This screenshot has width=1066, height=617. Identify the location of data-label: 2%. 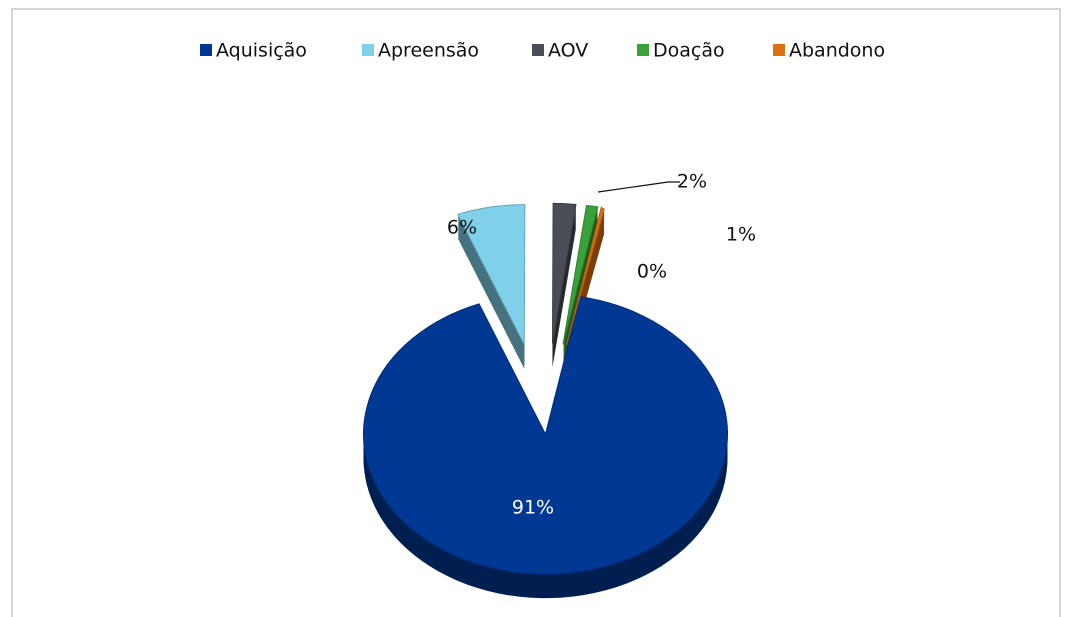
(692, 182).